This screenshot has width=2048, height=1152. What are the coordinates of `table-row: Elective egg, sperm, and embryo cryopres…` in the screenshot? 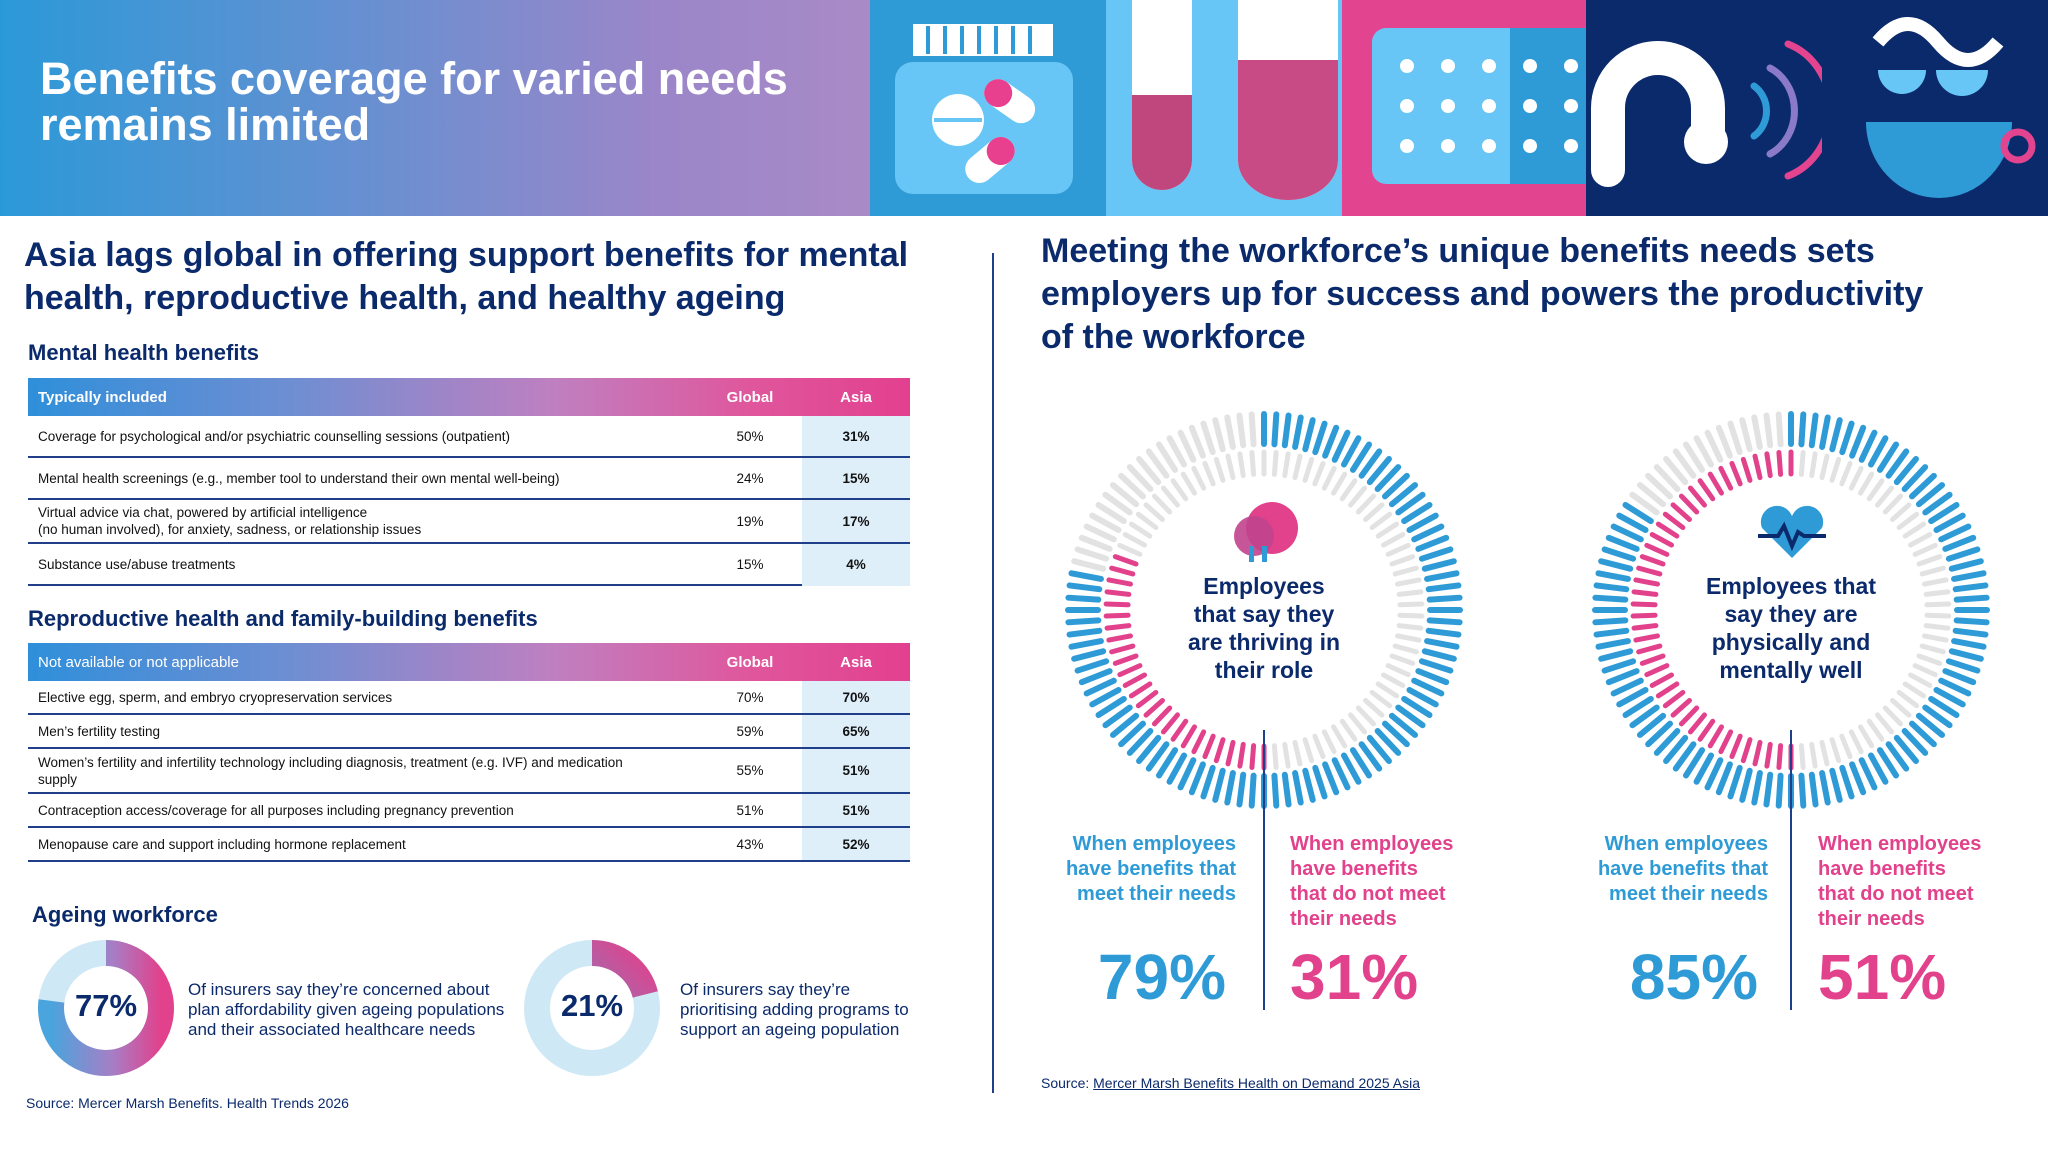 It's located at (469, 698).